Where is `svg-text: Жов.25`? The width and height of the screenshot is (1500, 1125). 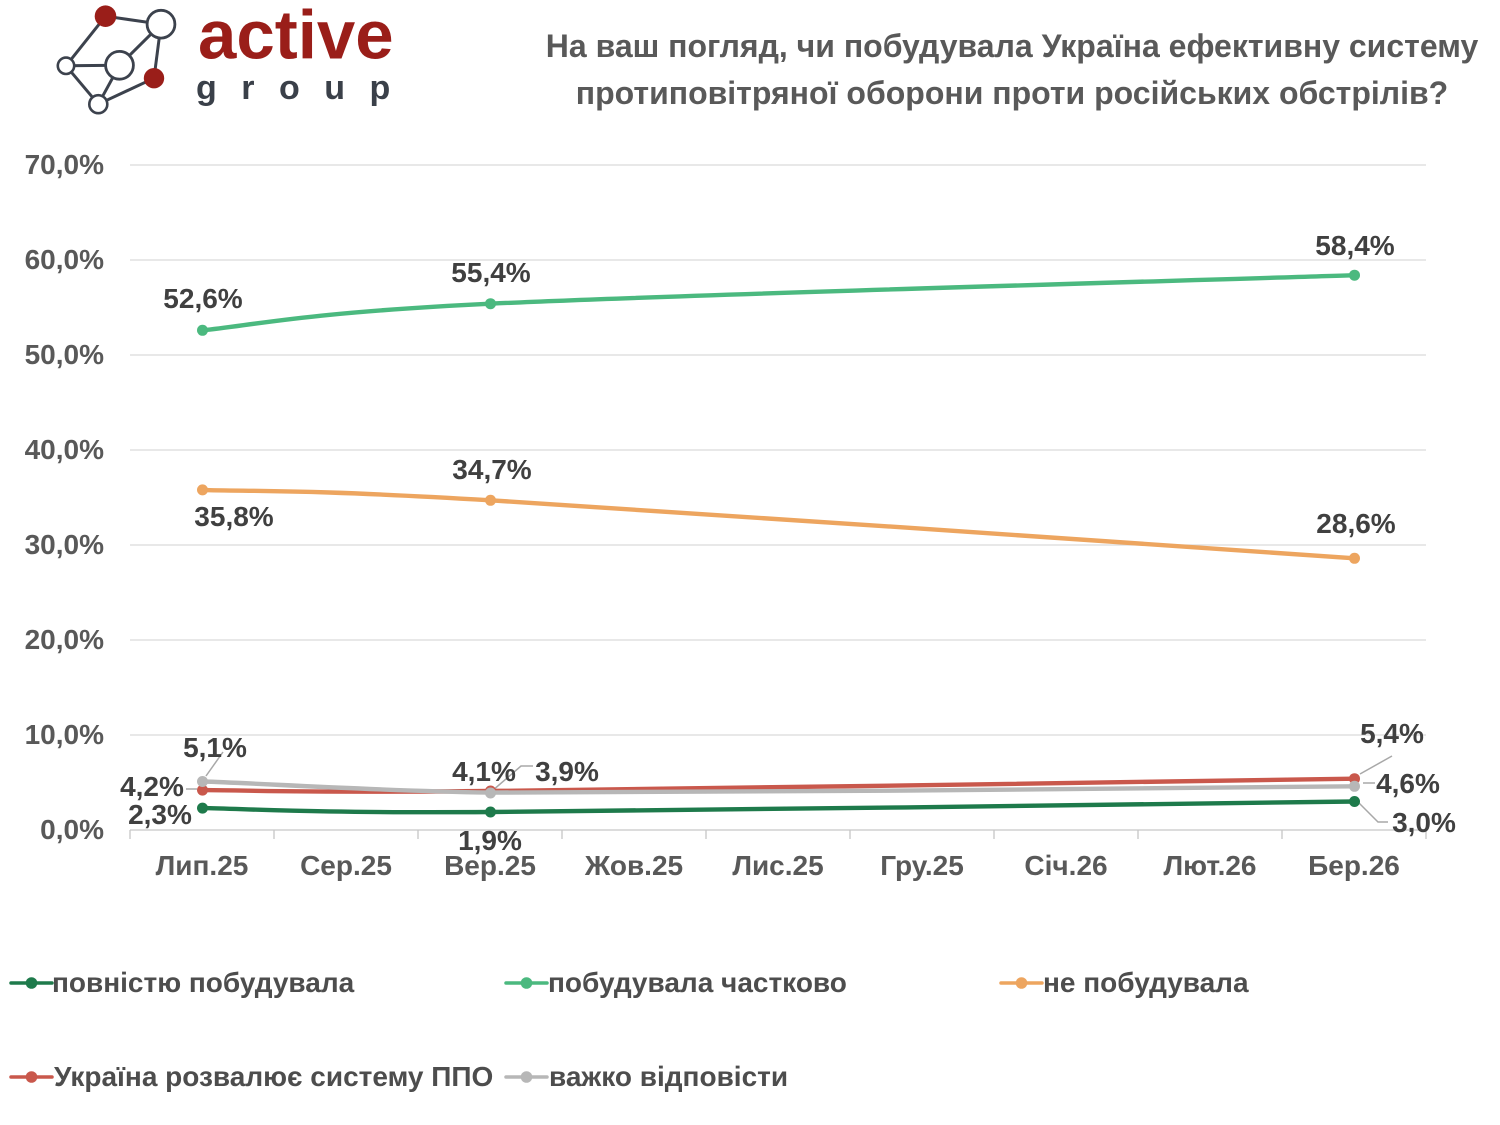 svg-text: Жов.25 is located at coordinates (633, 865).